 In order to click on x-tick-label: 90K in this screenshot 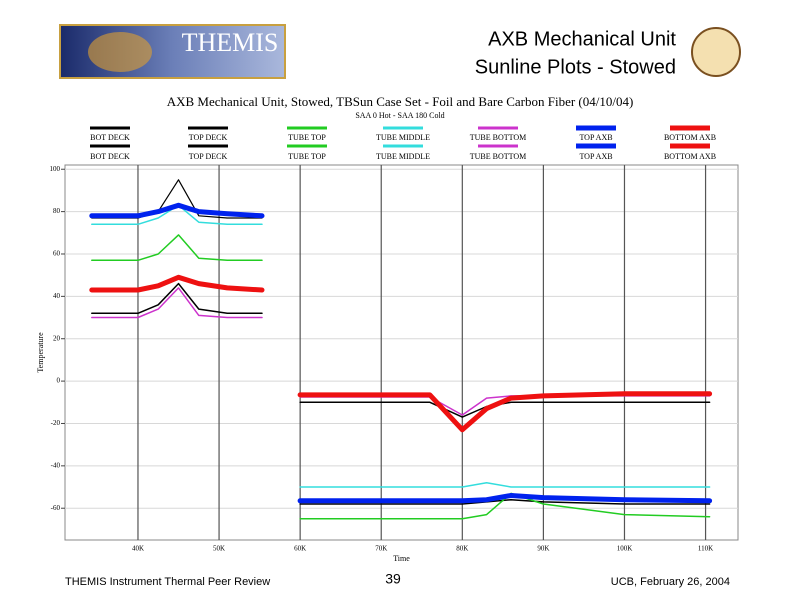, I will do `click(543, 549)`.